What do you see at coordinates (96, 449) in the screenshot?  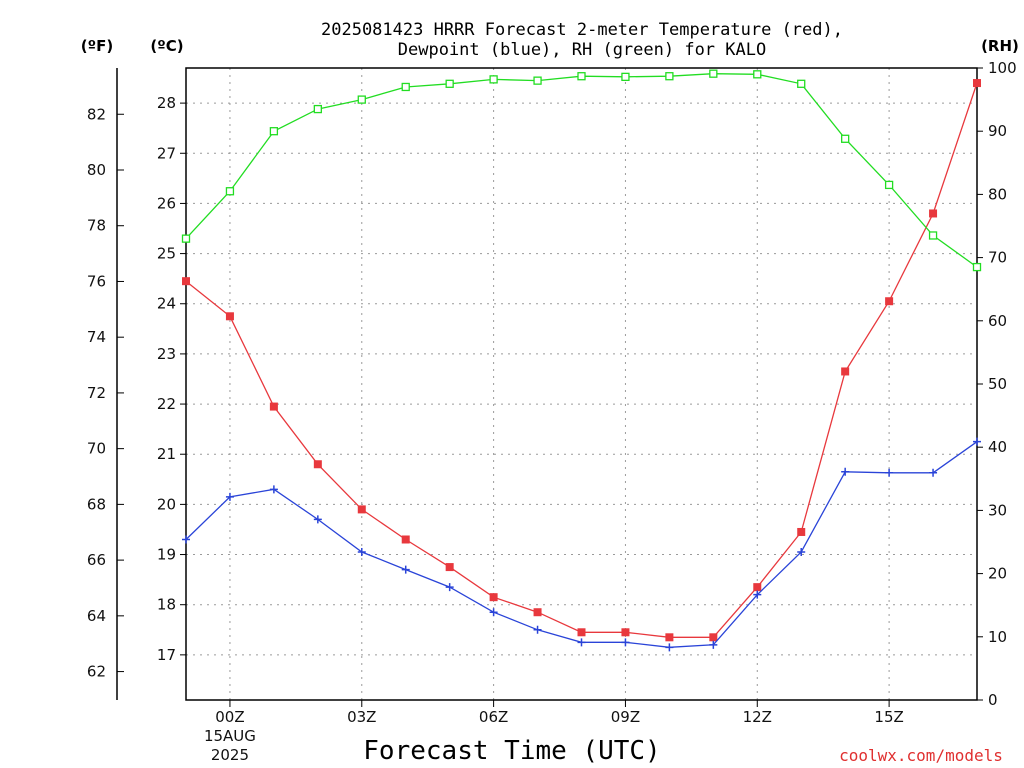 I see `fahrenheit-tick-label: 70` at bounding box center [96, 449].